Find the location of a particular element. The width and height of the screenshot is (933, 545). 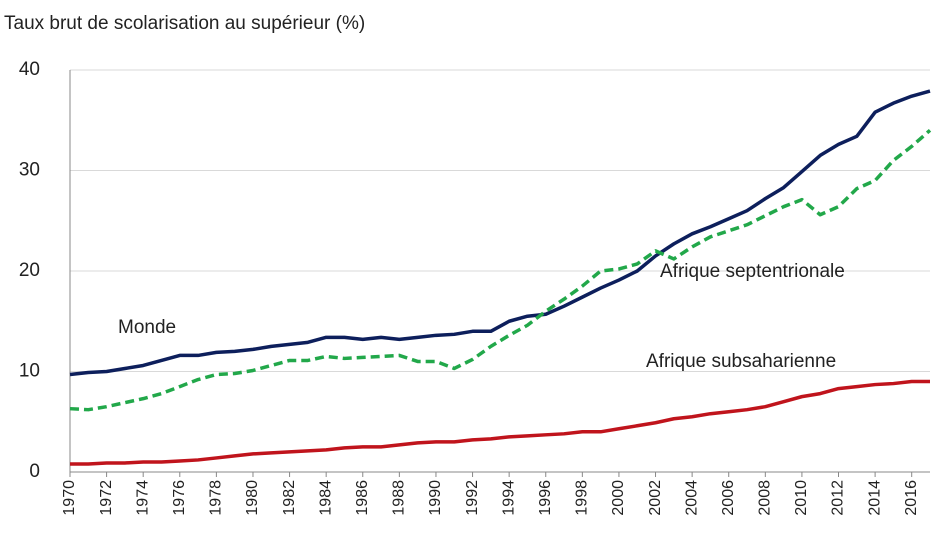

x-tick-label: 1980 is located at coordinates (252, 498).